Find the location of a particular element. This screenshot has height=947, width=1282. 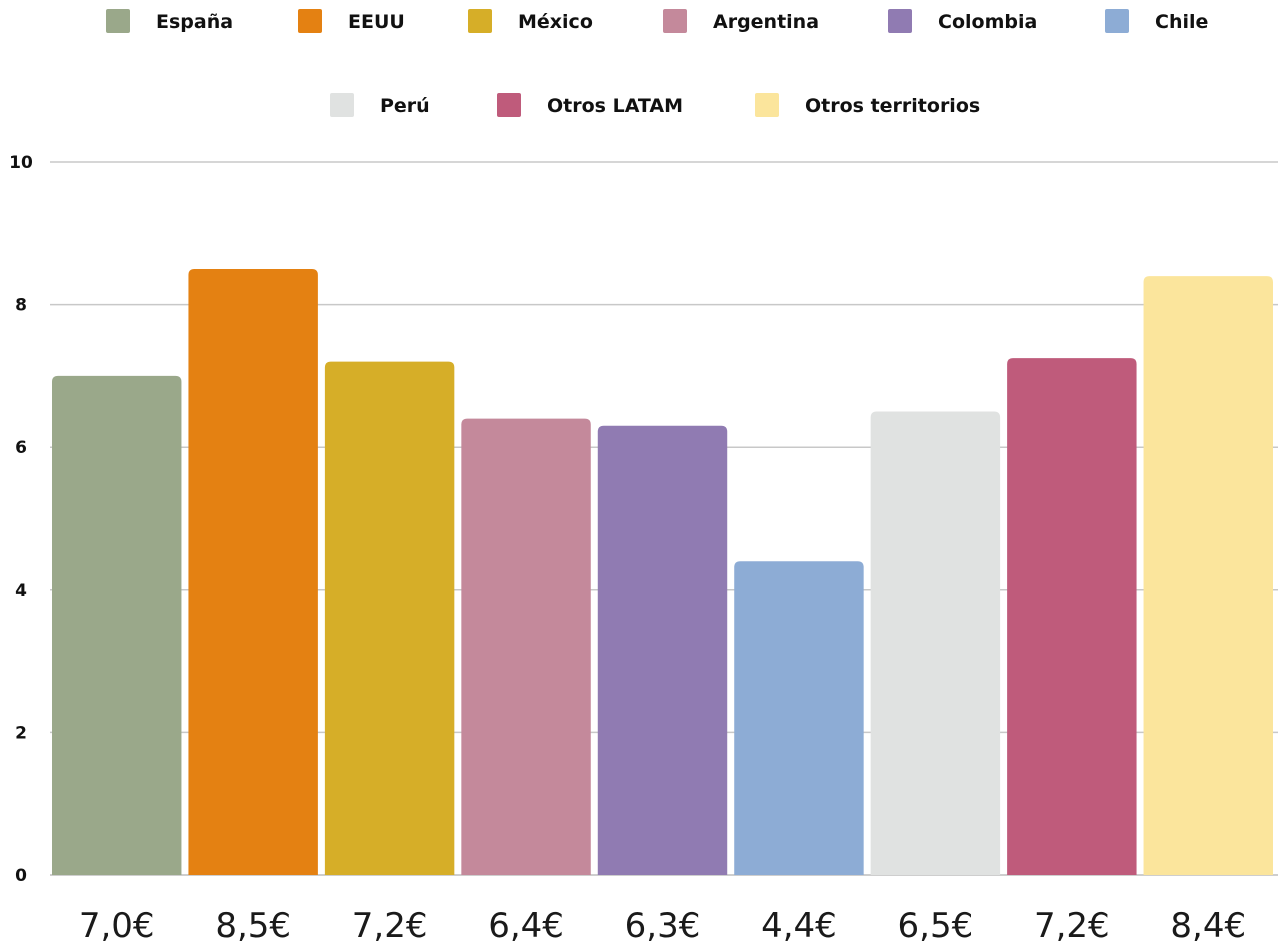

legend-item: Argentina is located at coordinates (741, 21).